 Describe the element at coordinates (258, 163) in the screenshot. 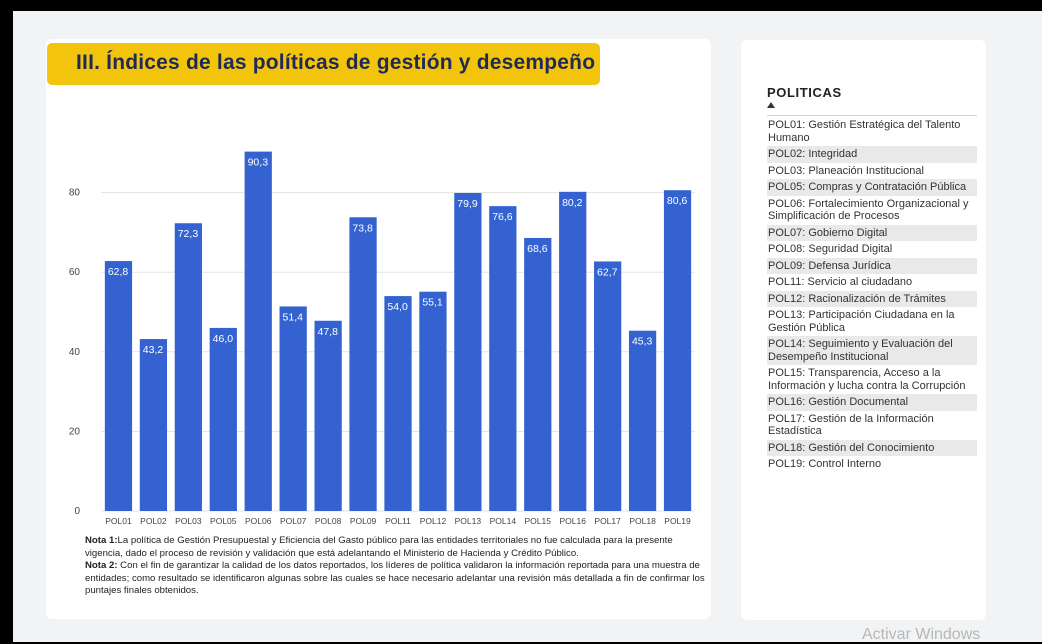

I see `bar-value-label: 90,3` at that location.